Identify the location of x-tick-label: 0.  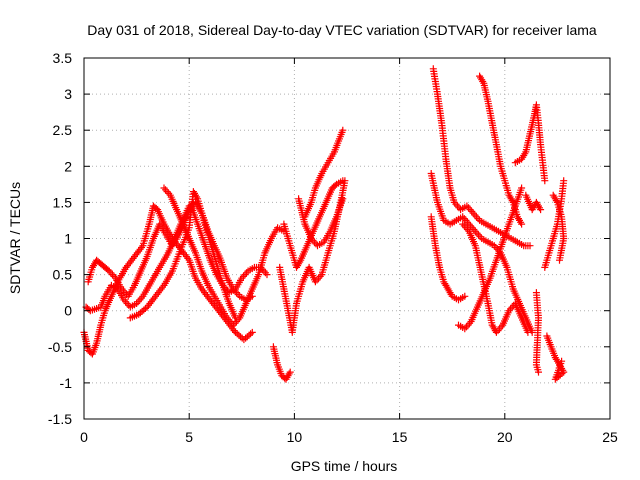
(84, 437).